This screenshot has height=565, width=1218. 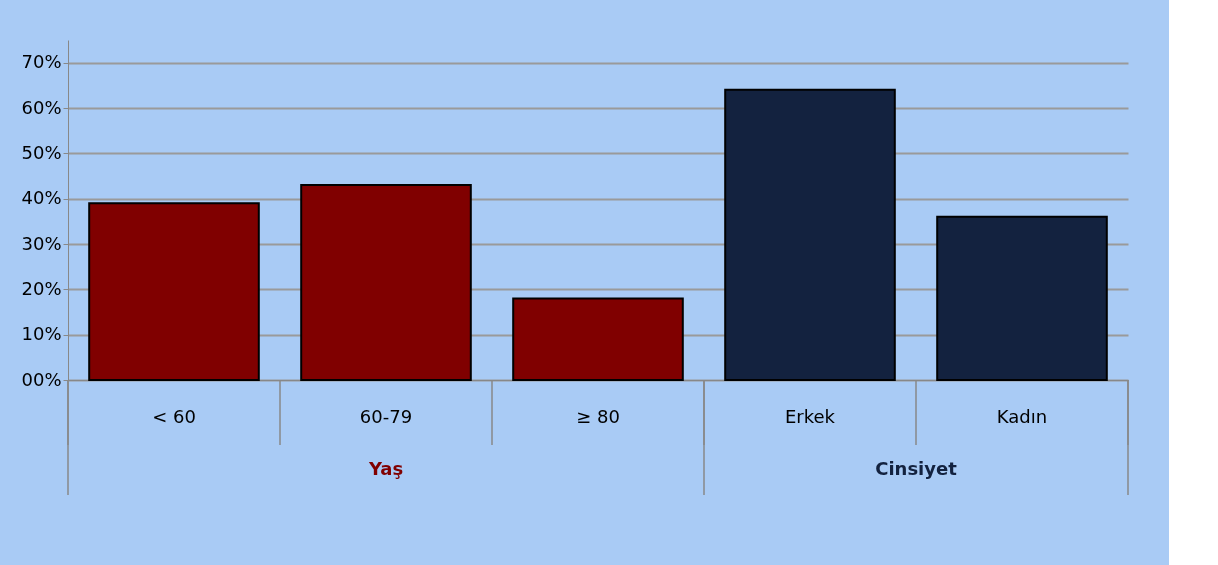 What do you see at coordinates (916, 468) in the screenshot?
I see `text: Cinsiyet` at bounding box center [916, 468].